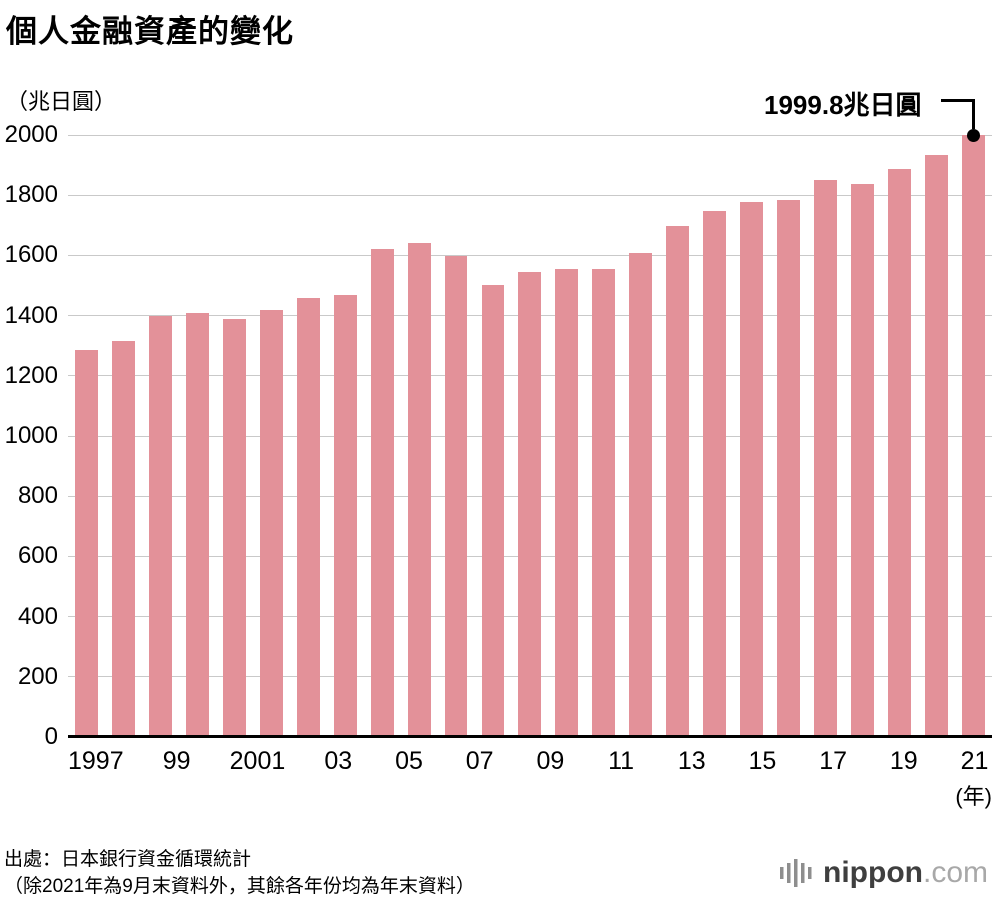 This screenshot has height=908, width=1000. I want to click on bar-1997, so click(86, 543).